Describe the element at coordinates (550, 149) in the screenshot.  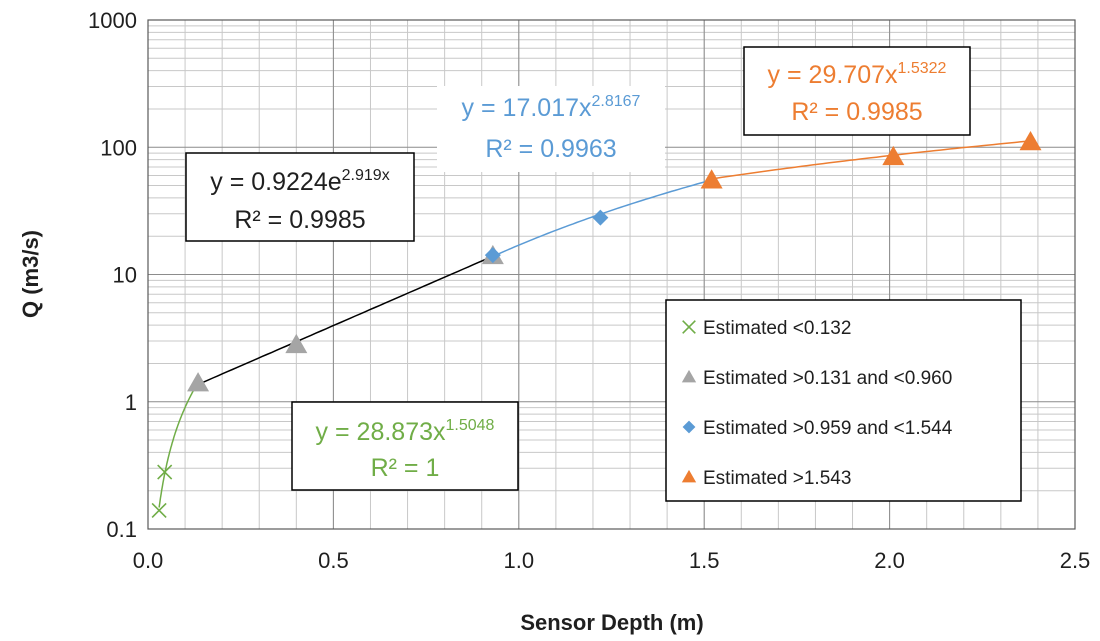
I see `r-squared-text: R² = 0.9963` at that location.